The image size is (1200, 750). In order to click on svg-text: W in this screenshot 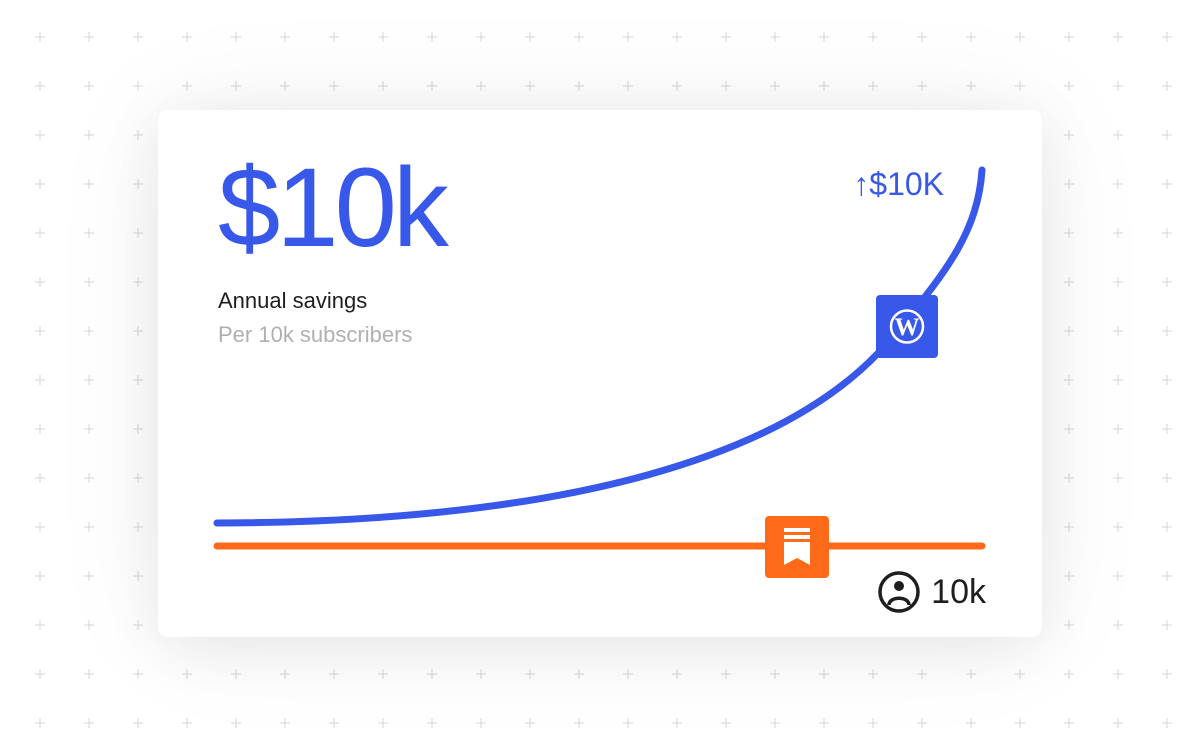, I will do `click(907, 327)`.